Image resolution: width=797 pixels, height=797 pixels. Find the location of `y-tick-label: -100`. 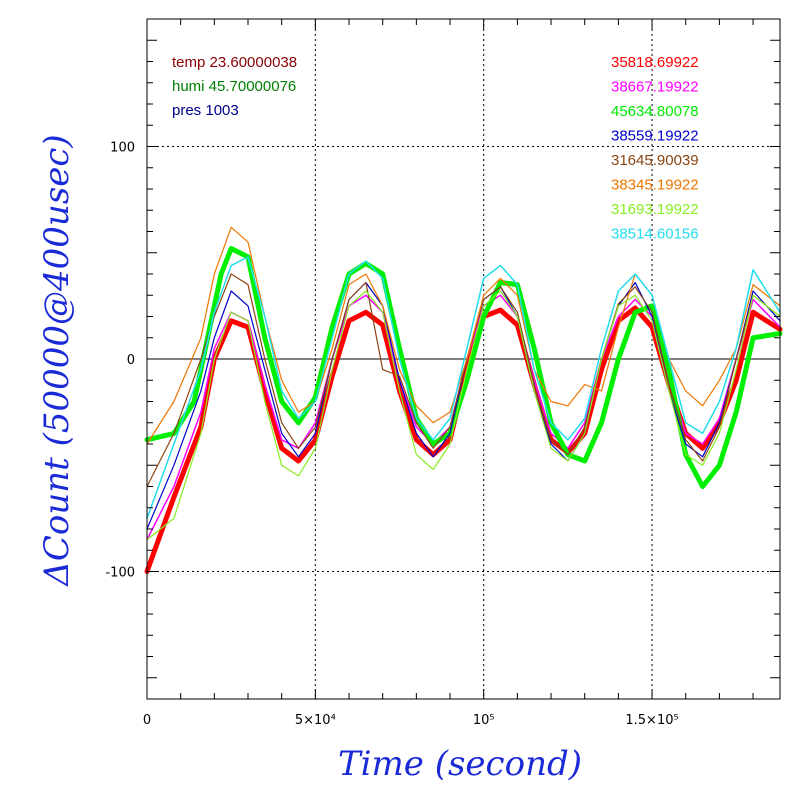

y-tick-label: -100 is located at coordinates (120, 573).